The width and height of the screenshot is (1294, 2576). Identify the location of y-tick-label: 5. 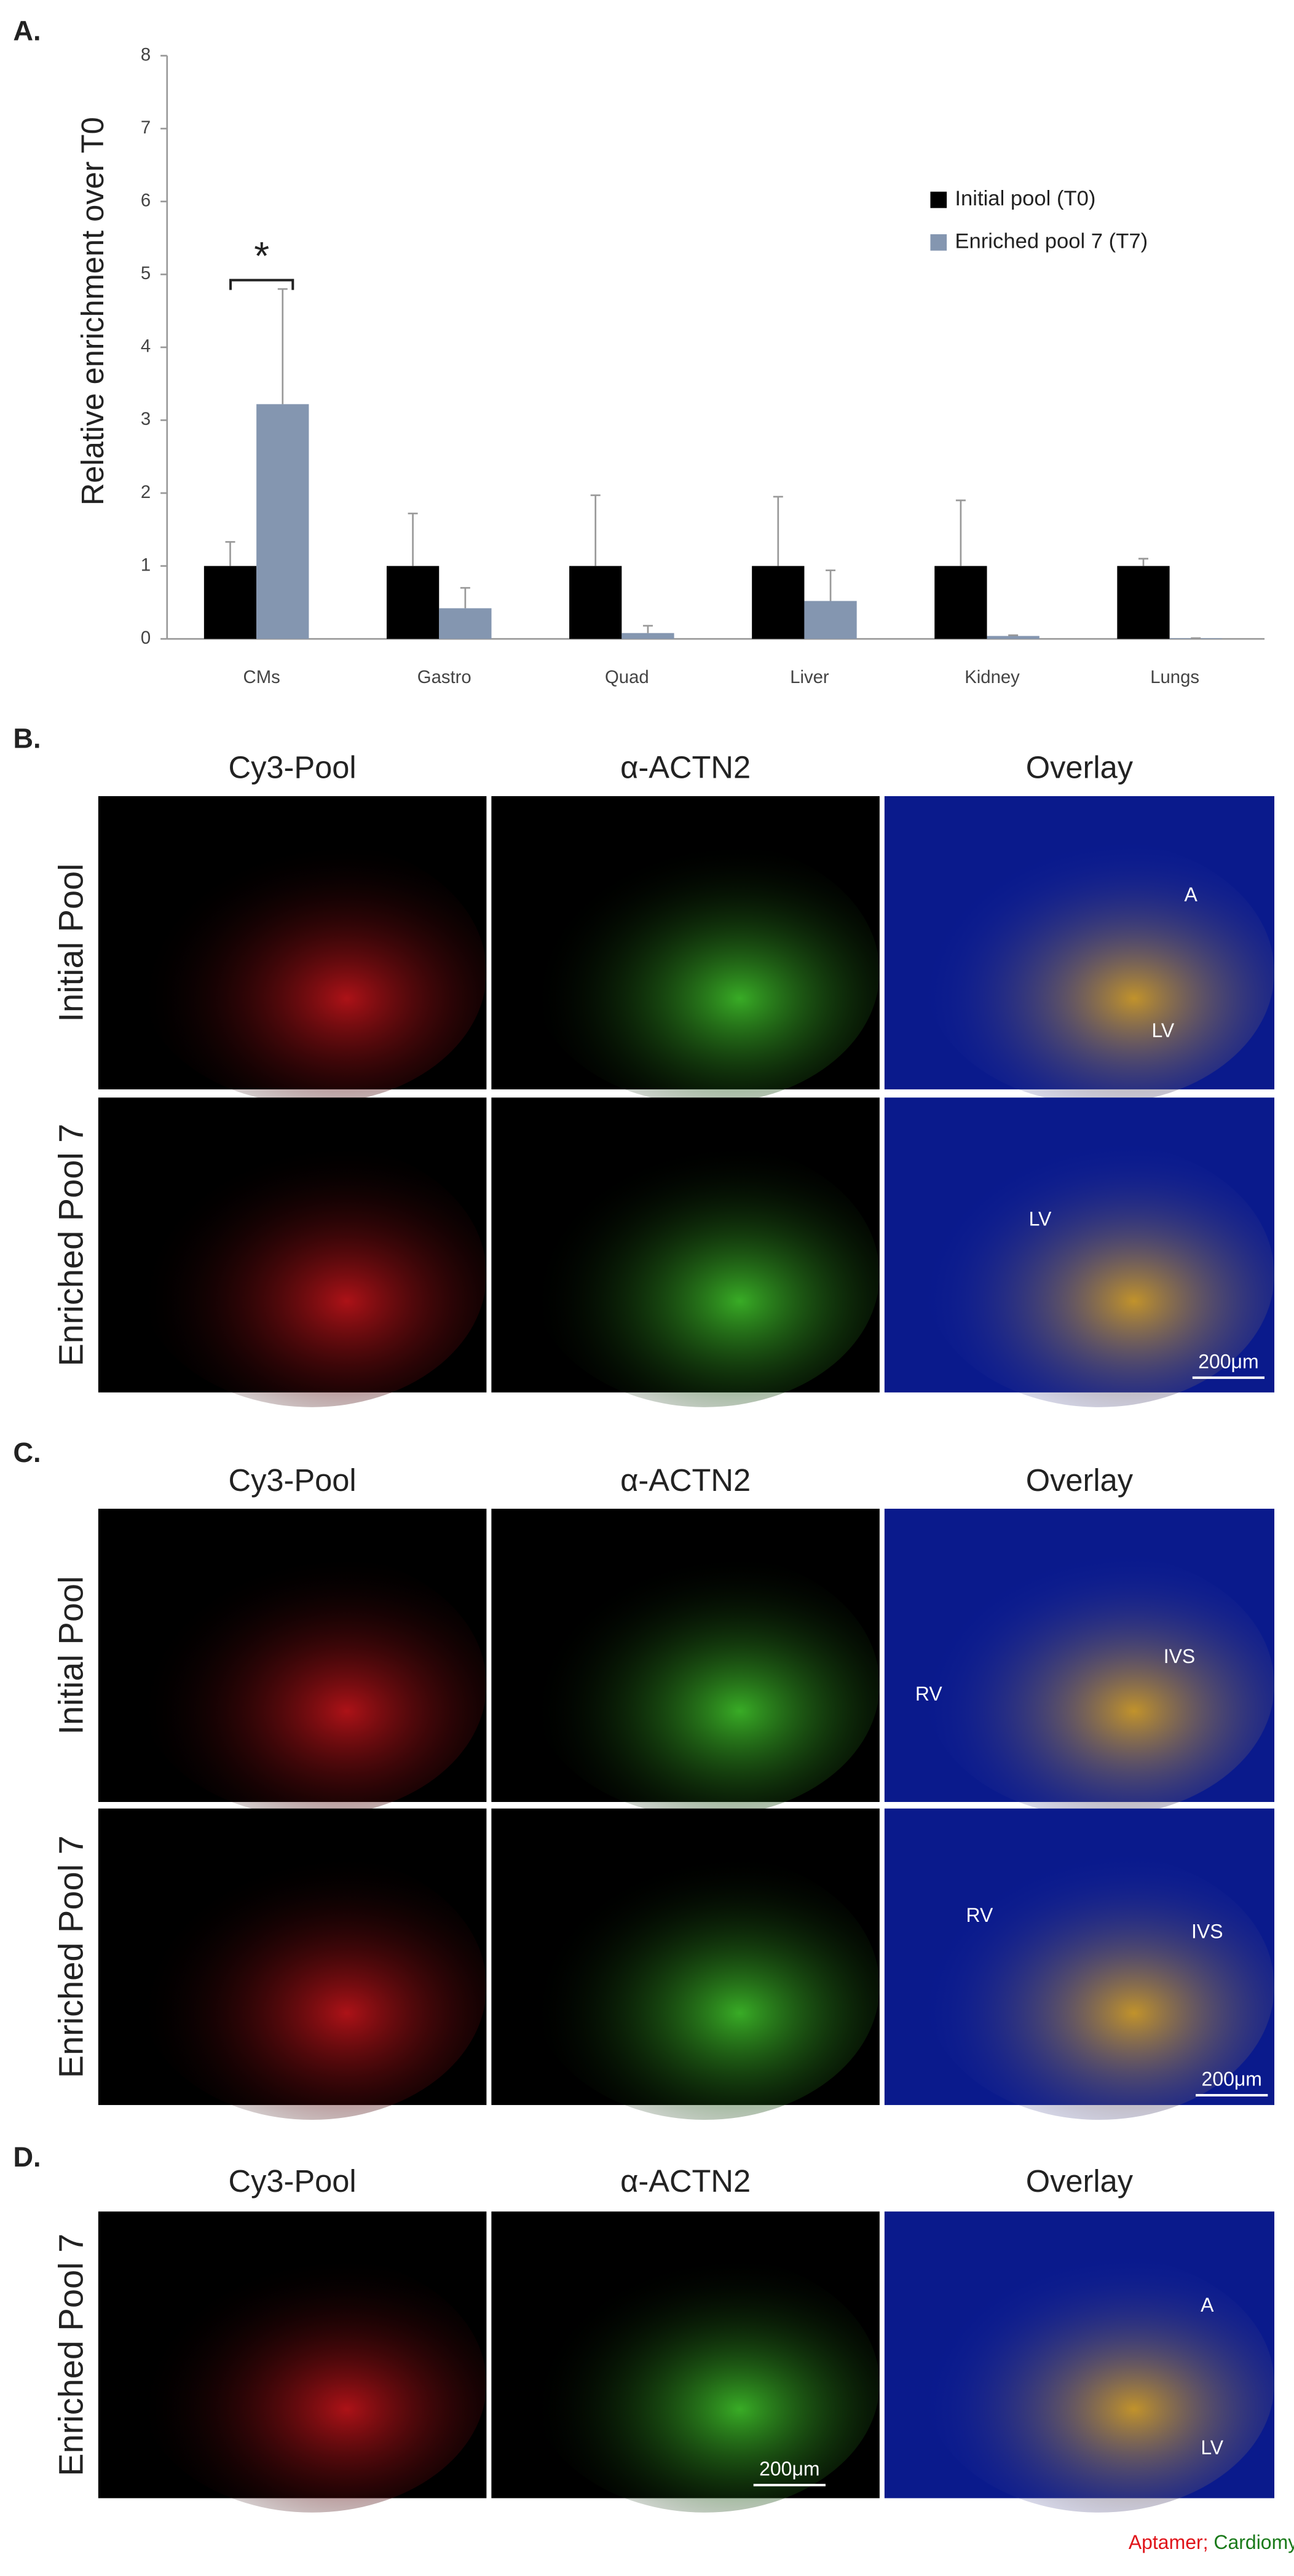
(146, 273).